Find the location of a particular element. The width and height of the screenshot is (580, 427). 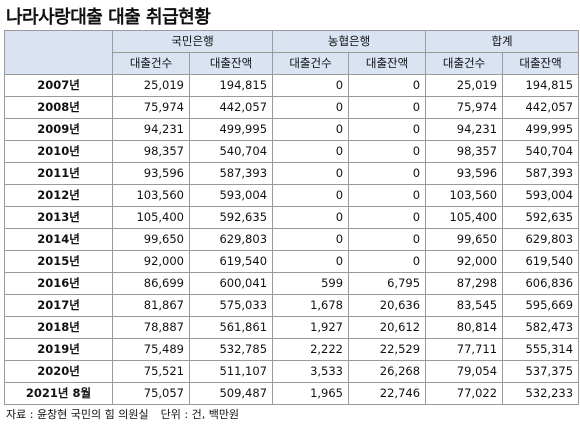

group-header-nh: 농협은행 is located at coordinates (349, 41).